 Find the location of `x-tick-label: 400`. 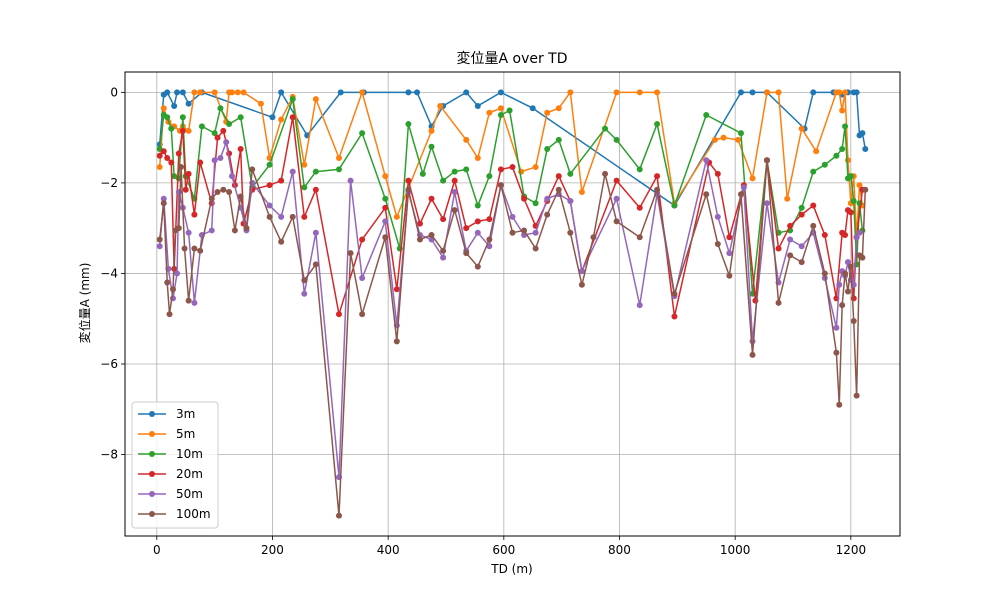

x-tick-label: 400 is located at coordinates (388, 550).